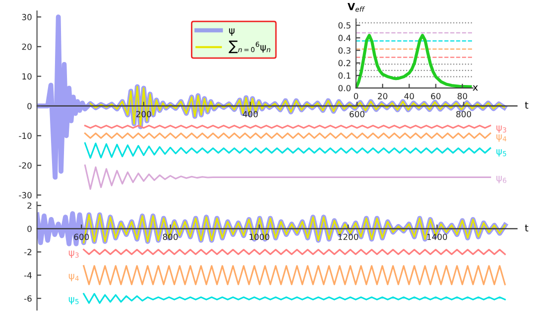 The height and width of the screenshot is (321, 537). What do you see at coordinates (383, 96) in the screenshot?
I see `x-tick-label: 20` at bounding box center [383, 96].